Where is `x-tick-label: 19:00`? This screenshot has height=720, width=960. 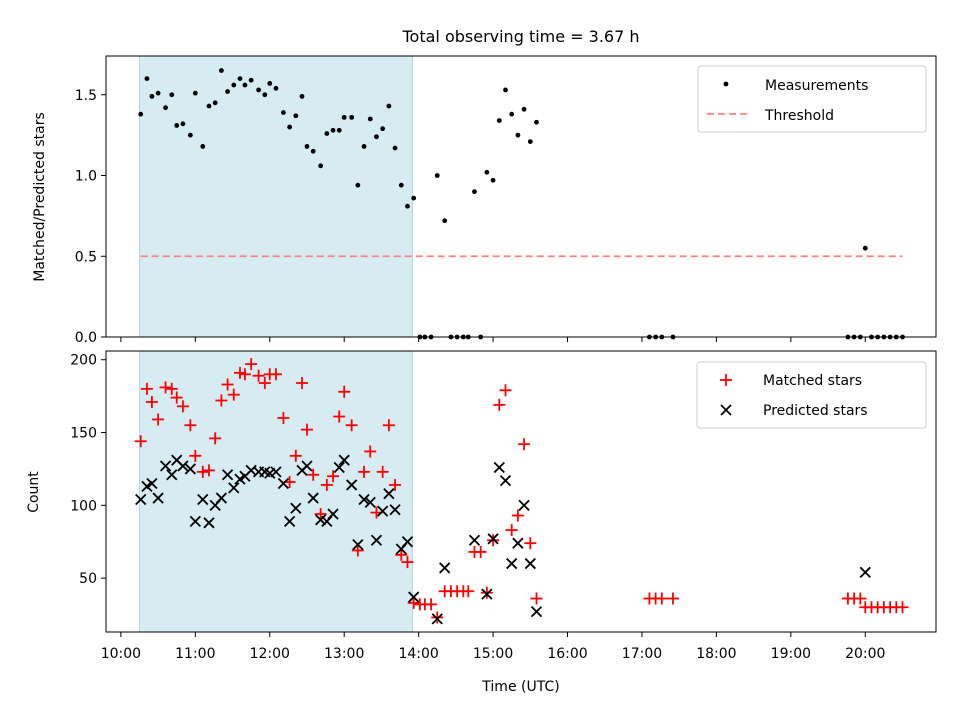
x-tick-label: 19:00 is located at coordinates (791, 654).